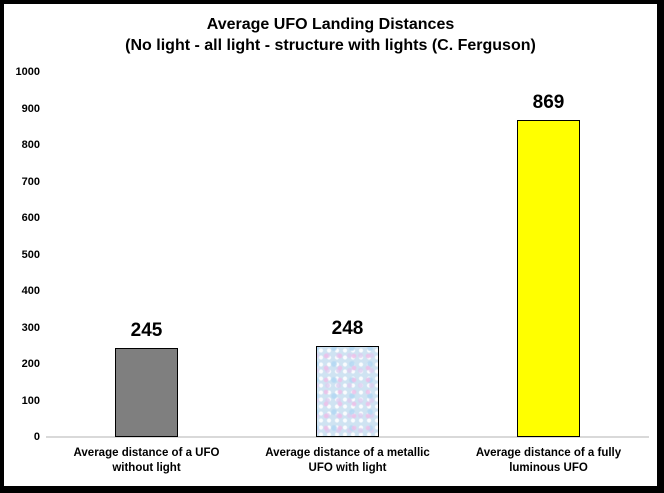  Describe the element at coordinates (30, 254) in the screenshot. I see `y-axis-tick-label: 500` at that location.